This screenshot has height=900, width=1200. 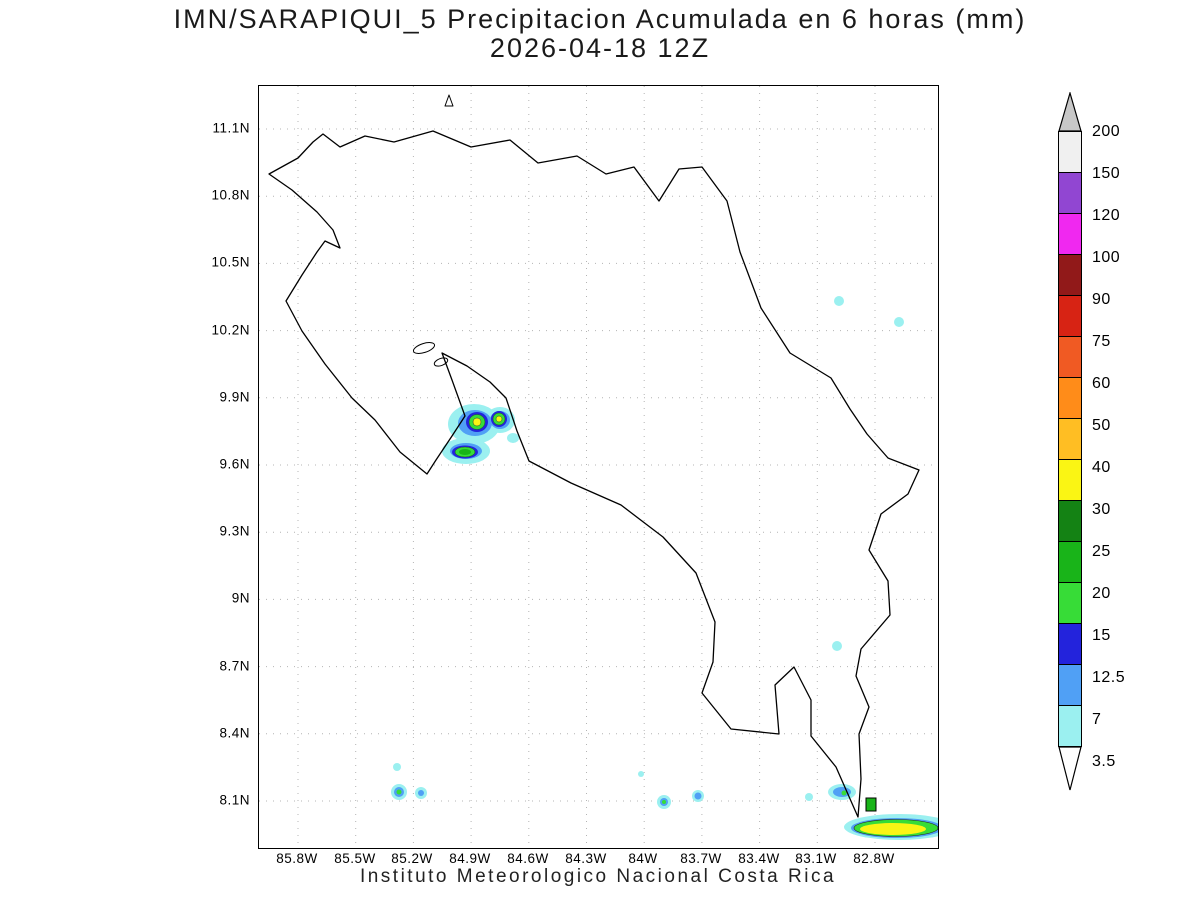 I want to click on lon-tick-label: 84.3W, so click(x=586, y=858).